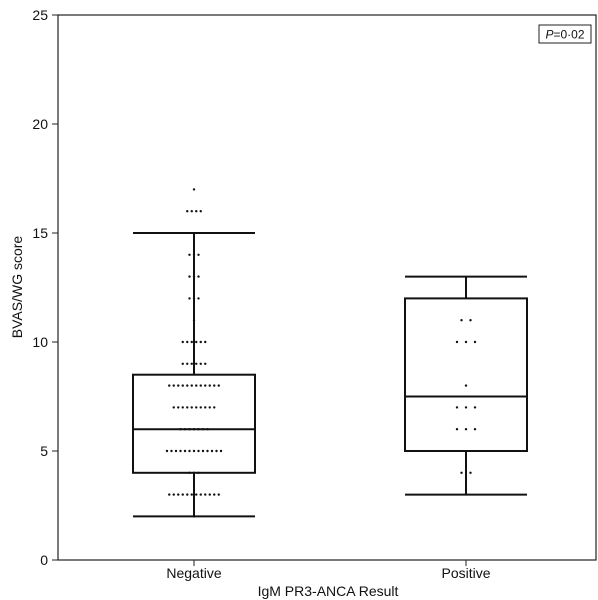 This screenshot has height=600, width=598. Describe the element at coordinates (328, 570) in the screenshot. I see `x-axis: Negative Positive` at that location.